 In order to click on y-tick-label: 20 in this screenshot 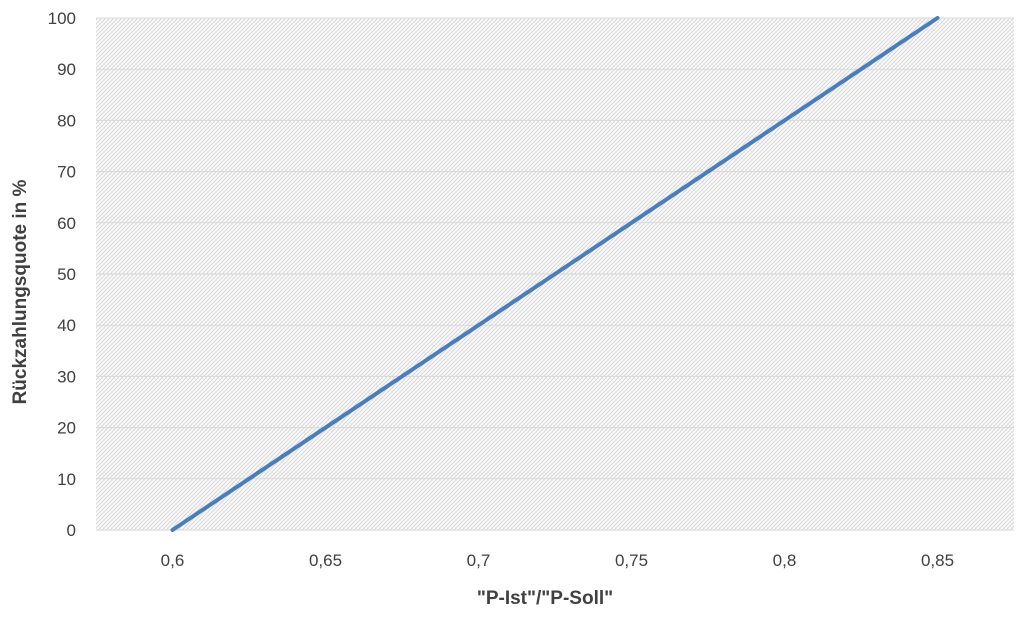, I will do `click(66, 428)`.